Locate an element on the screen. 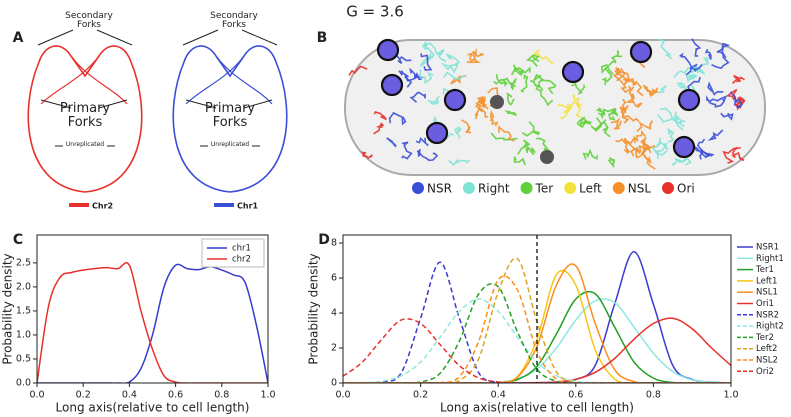  y-tick-label: 6 is located at coordinates (334, 278).